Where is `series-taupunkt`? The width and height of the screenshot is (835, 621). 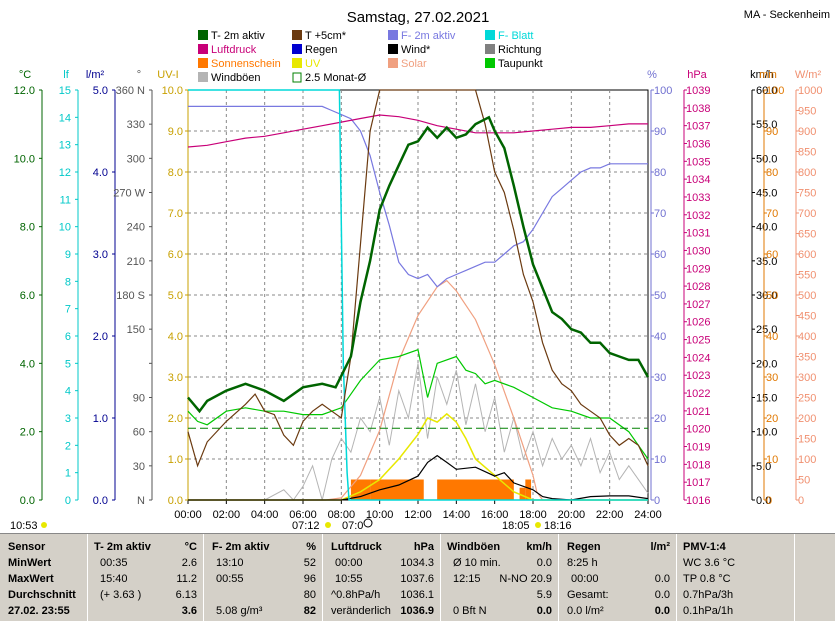
series-taupunkt is located at coordinates (418, 404).